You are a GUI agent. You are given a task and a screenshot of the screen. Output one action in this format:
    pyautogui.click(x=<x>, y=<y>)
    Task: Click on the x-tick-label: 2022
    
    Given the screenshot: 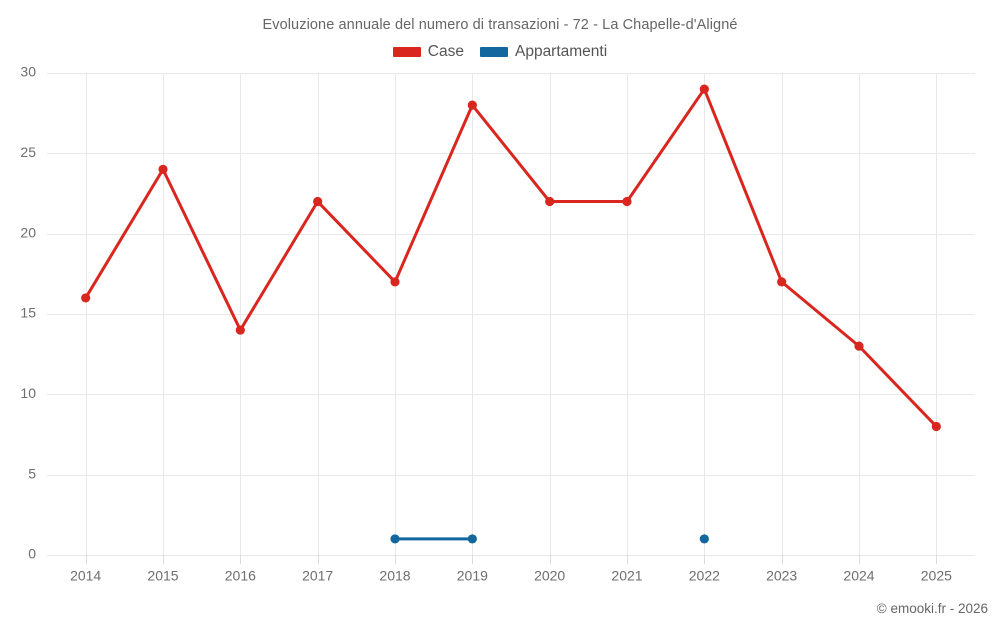 What is the action you would take?
    pyautogui.click(x=704, y=575)
    